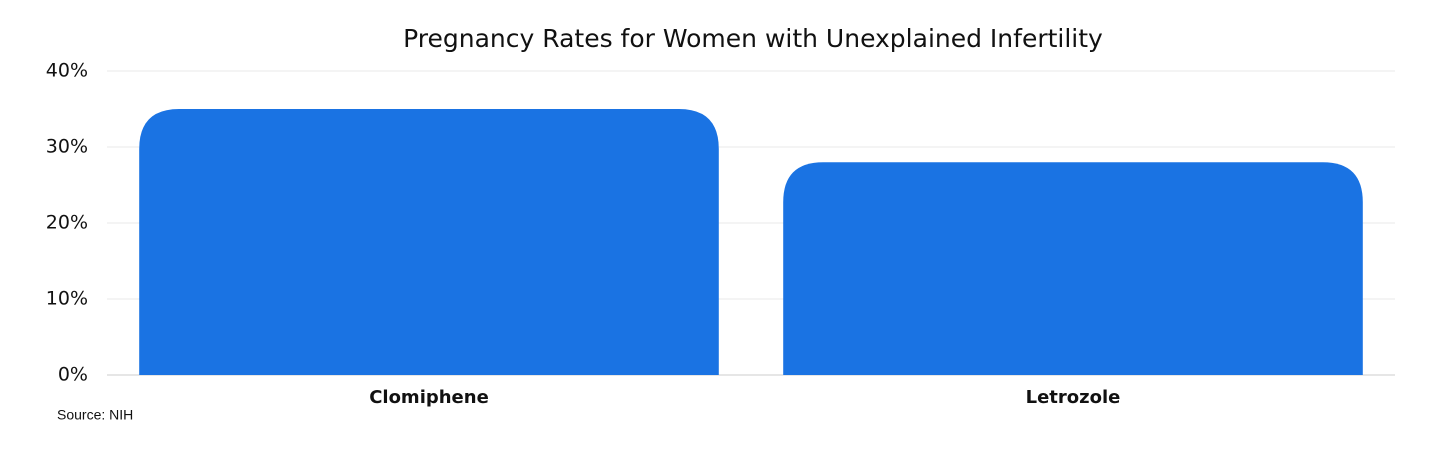 This screenshot has height=450, width=1440. Describe the element at coordinates (67, 223) in the screenshot. I see `y-tick-label: 20%` at that location.